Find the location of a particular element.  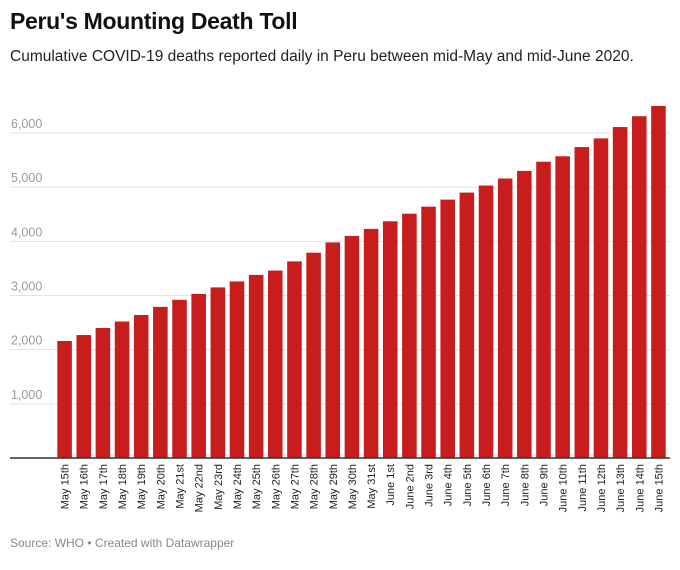

x-tick-label: May 15th is located at coordinates (66, 486).